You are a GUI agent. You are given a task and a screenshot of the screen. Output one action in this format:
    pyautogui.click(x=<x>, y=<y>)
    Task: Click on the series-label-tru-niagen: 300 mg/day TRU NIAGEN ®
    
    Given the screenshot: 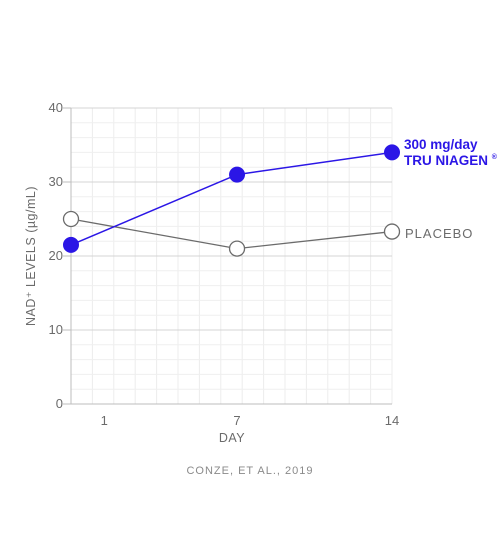 What is the action you would take?
    pyautogui.click(x=451, y=152)
    